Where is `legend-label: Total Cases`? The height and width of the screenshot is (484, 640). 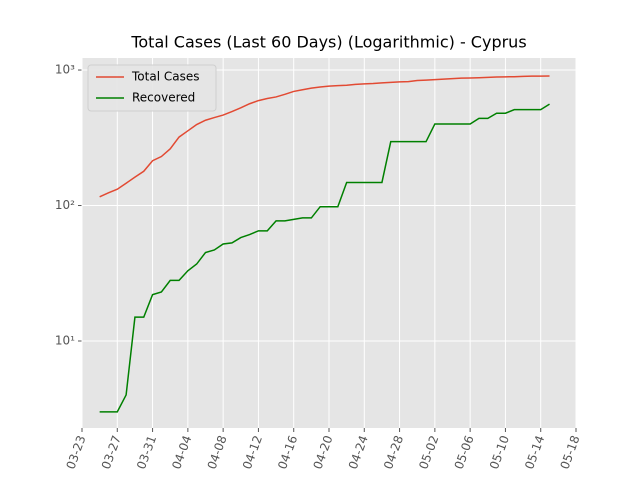
legend-label: Total Cases is located at coordinates (165, 77).